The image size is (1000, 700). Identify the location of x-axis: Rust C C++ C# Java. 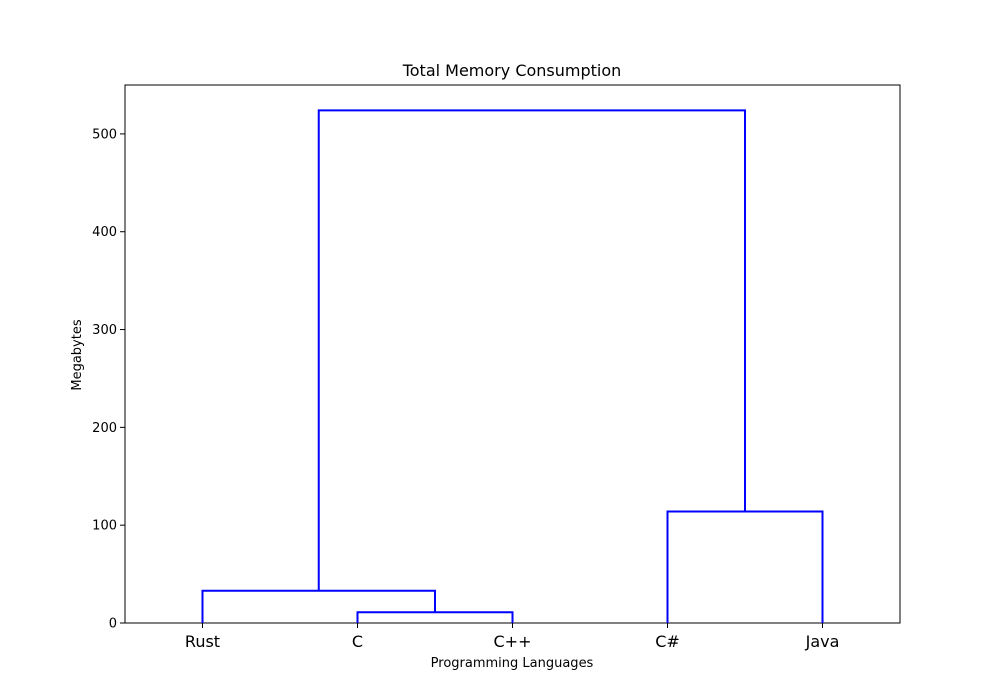
(512, 637).